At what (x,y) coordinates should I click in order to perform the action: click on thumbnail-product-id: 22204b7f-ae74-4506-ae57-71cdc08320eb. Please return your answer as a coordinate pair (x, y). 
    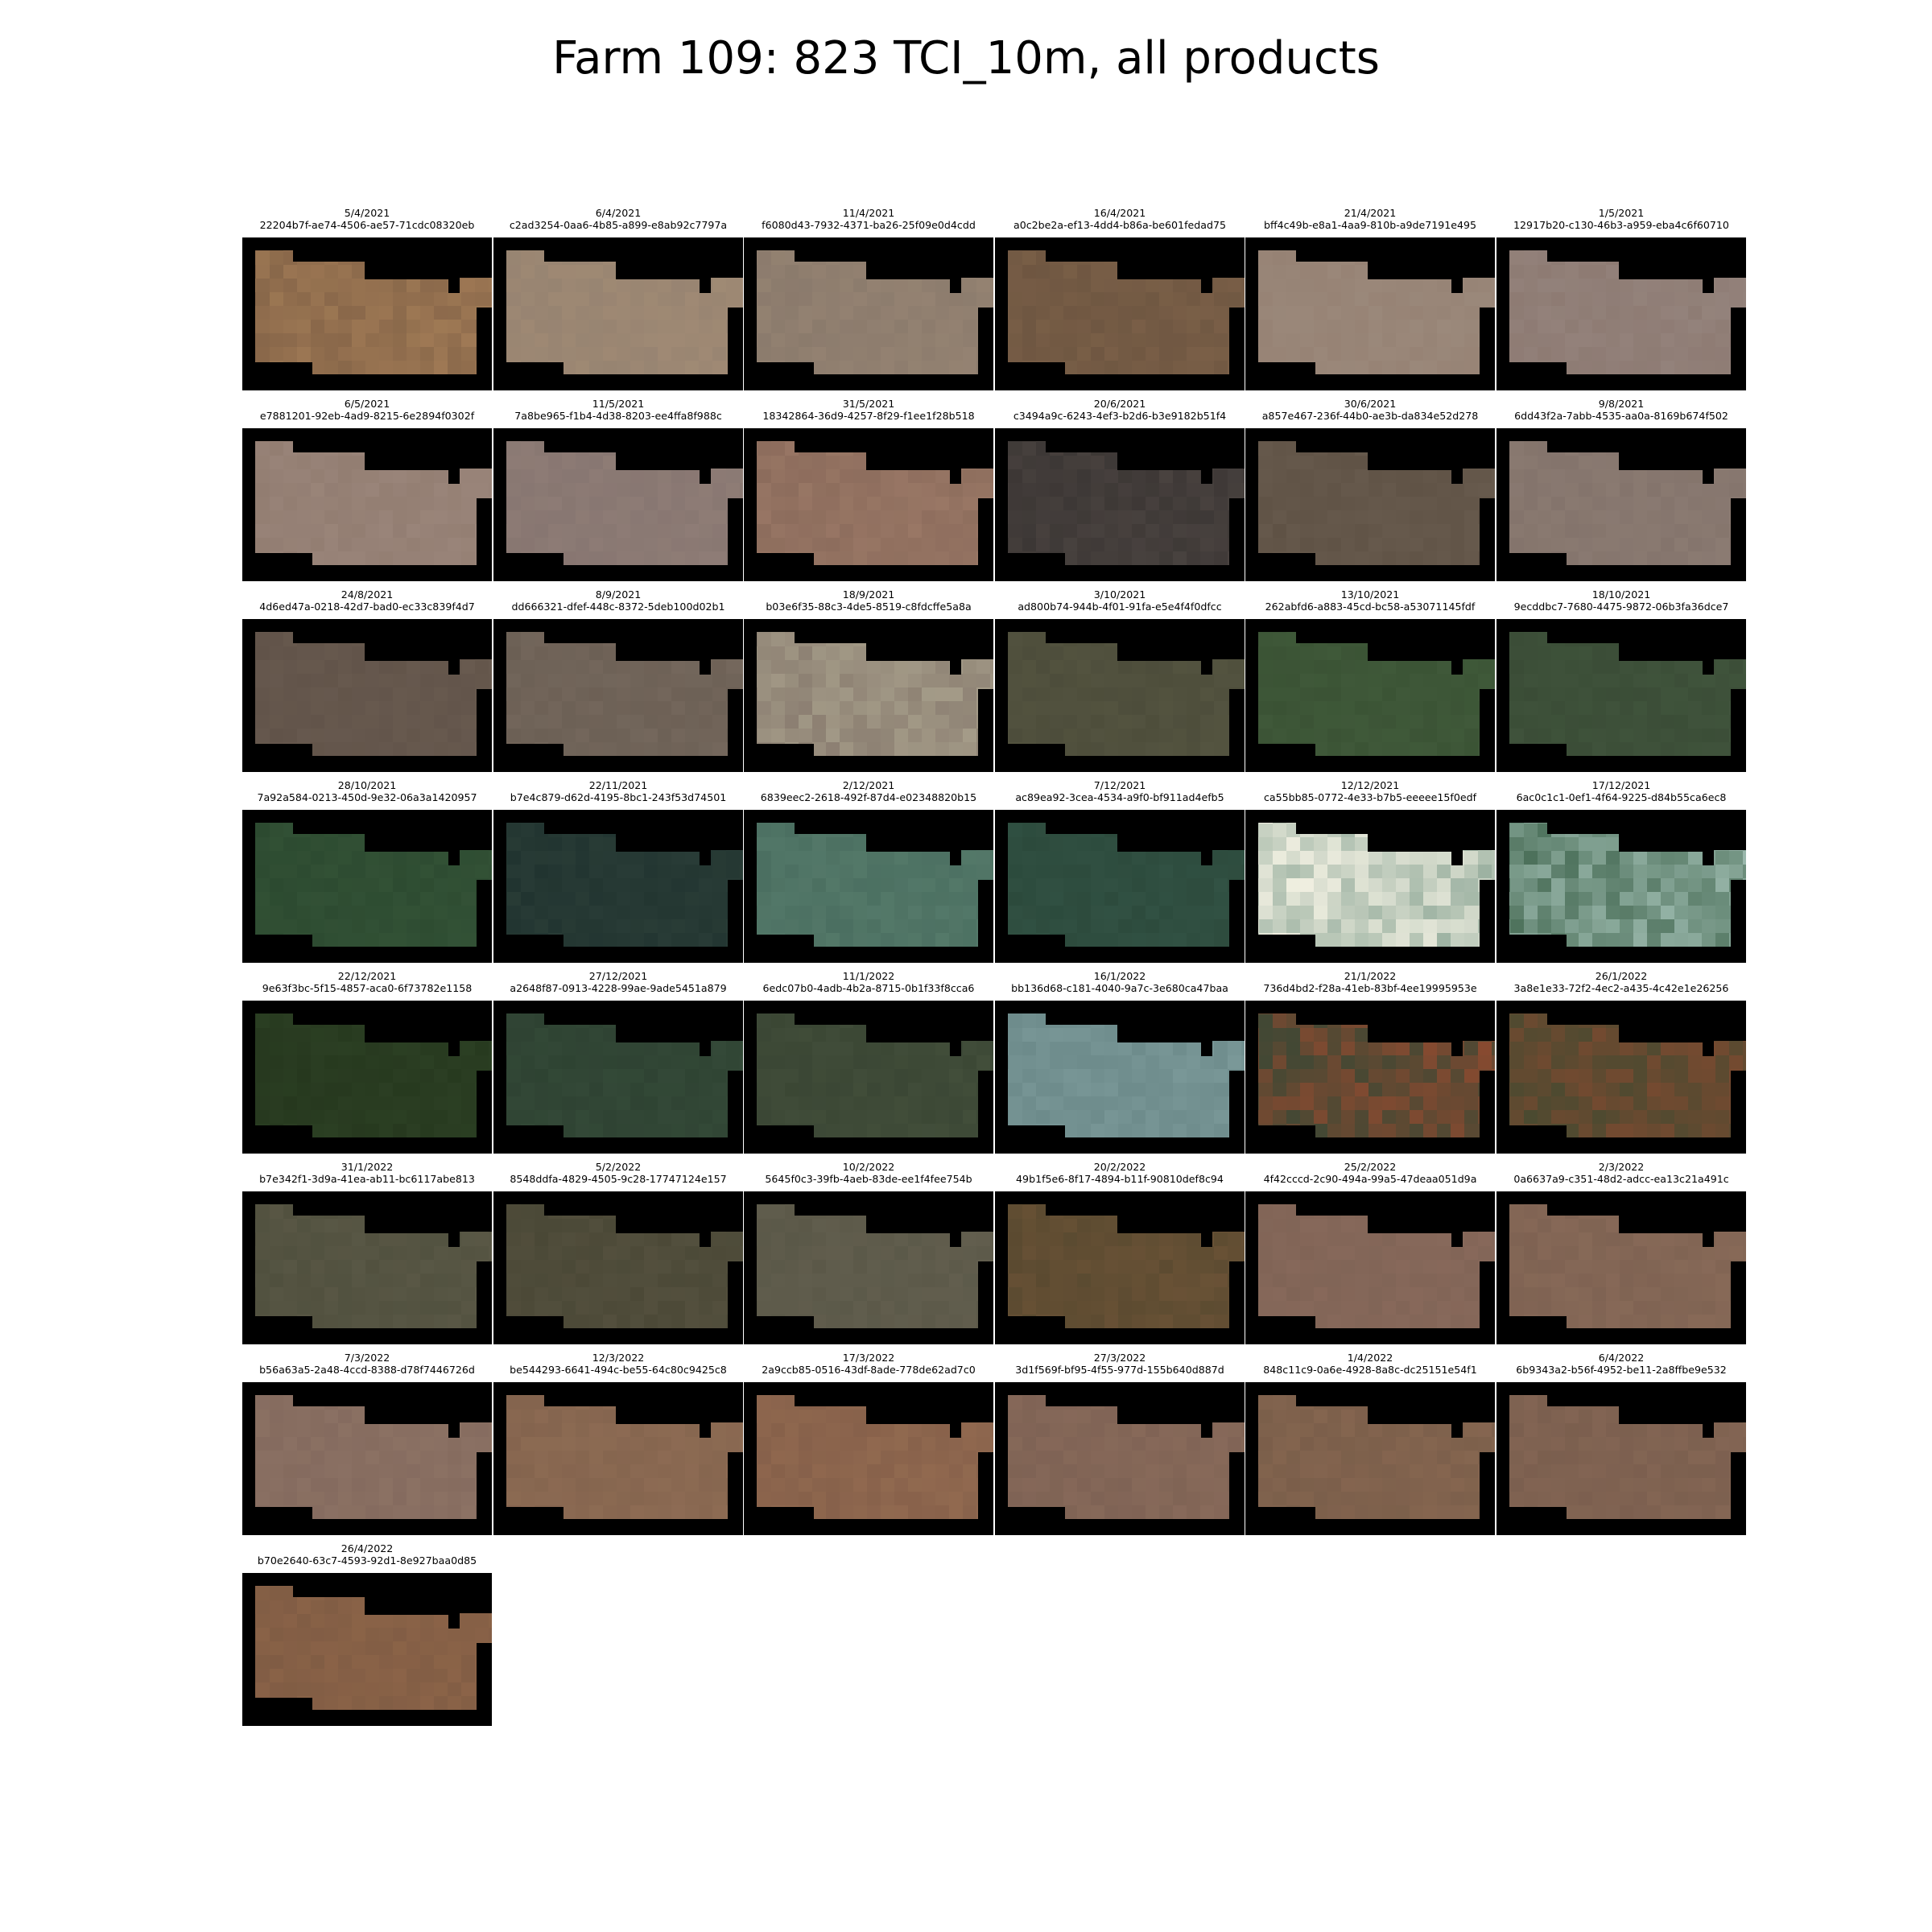
    Looking at the image, I should click on (367, 225).